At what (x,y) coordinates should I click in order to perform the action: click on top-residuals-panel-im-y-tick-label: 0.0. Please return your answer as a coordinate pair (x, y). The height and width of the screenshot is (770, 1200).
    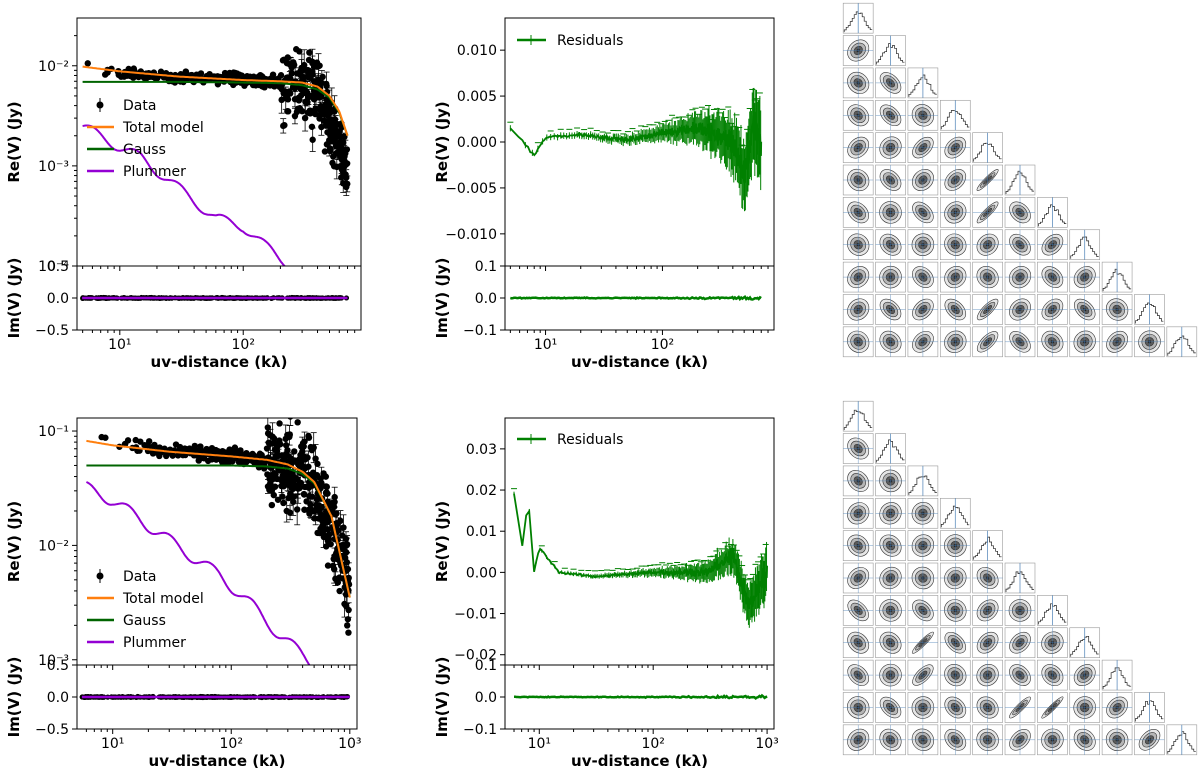
    Looking at the image, I should click on (486, 299).